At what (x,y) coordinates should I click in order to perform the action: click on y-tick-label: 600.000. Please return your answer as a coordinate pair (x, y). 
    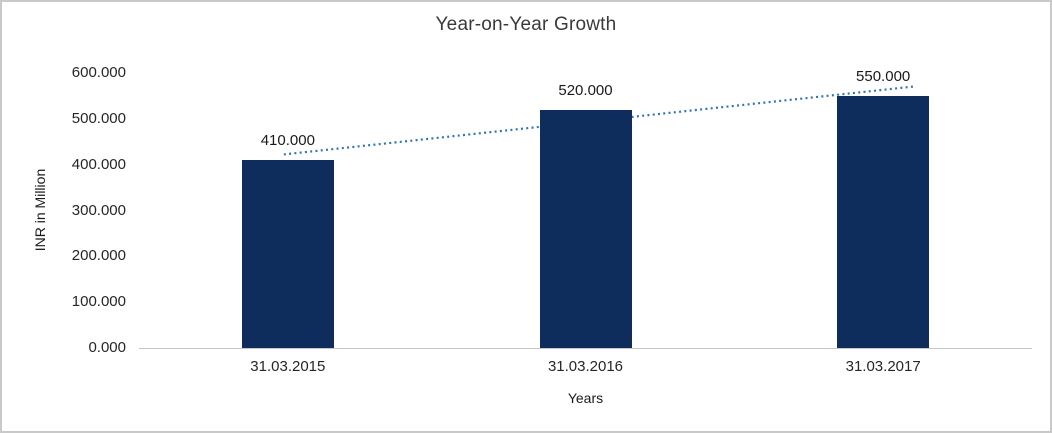
    Looking at the image, I should click on (98, 72).